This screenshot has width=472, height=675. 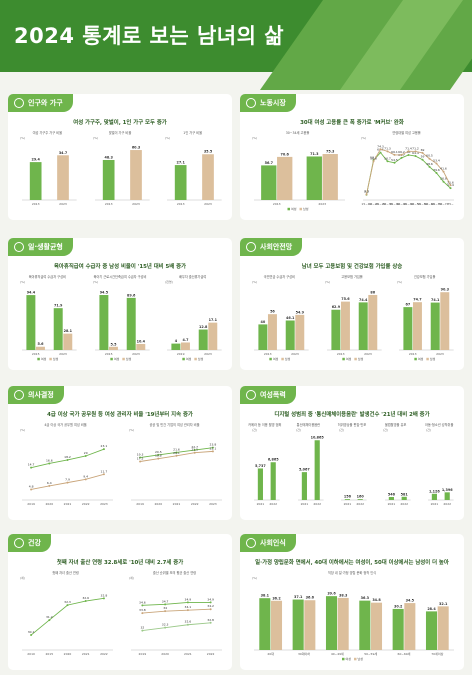 I want to click on panel-subtitle: 남녀 모두 고용보험 및 건강보험 가입률 상승, so click(x=352, y=267).